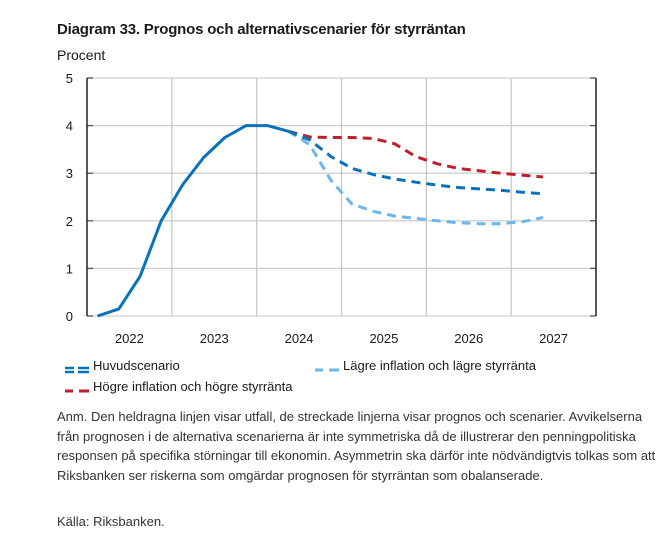 The image size is (662, 545). I want to click on x-tick-label: 2027, so click(553, 338).